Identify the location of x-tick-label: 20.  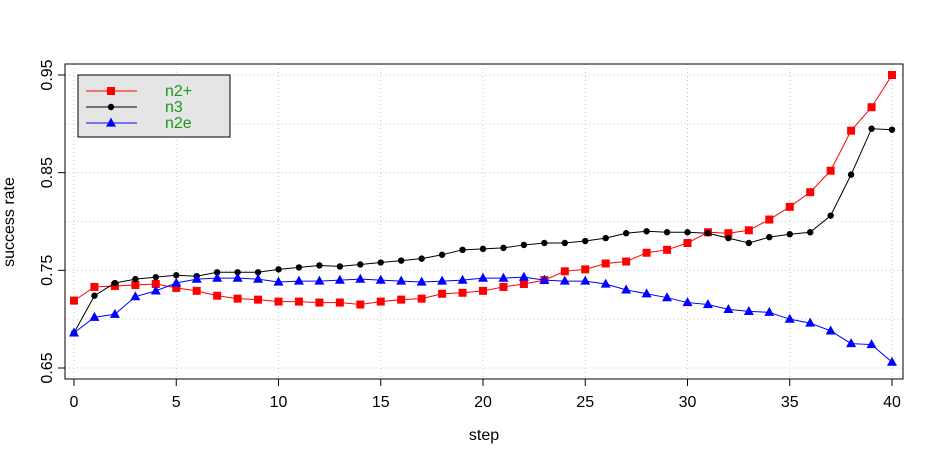
(483, 402).